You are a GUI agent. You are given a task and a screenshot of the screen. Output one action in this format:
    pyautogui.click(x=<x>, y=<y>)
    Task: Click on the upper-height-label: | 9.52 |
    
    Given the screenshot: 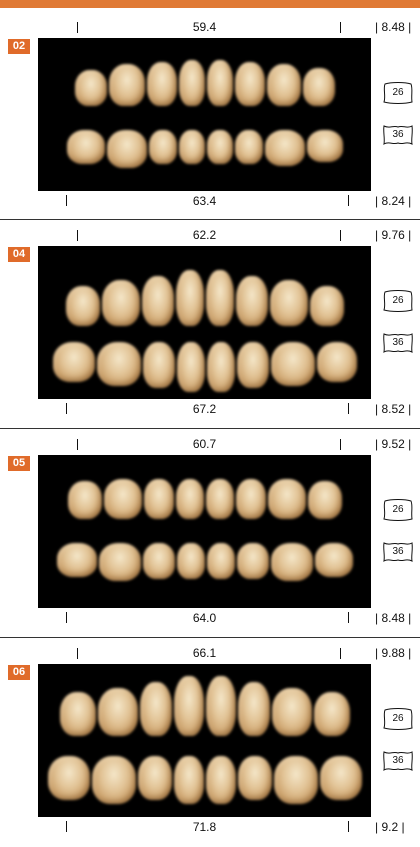 What is the action you would take?
    pyautogui.click(x=393, y=444)
    